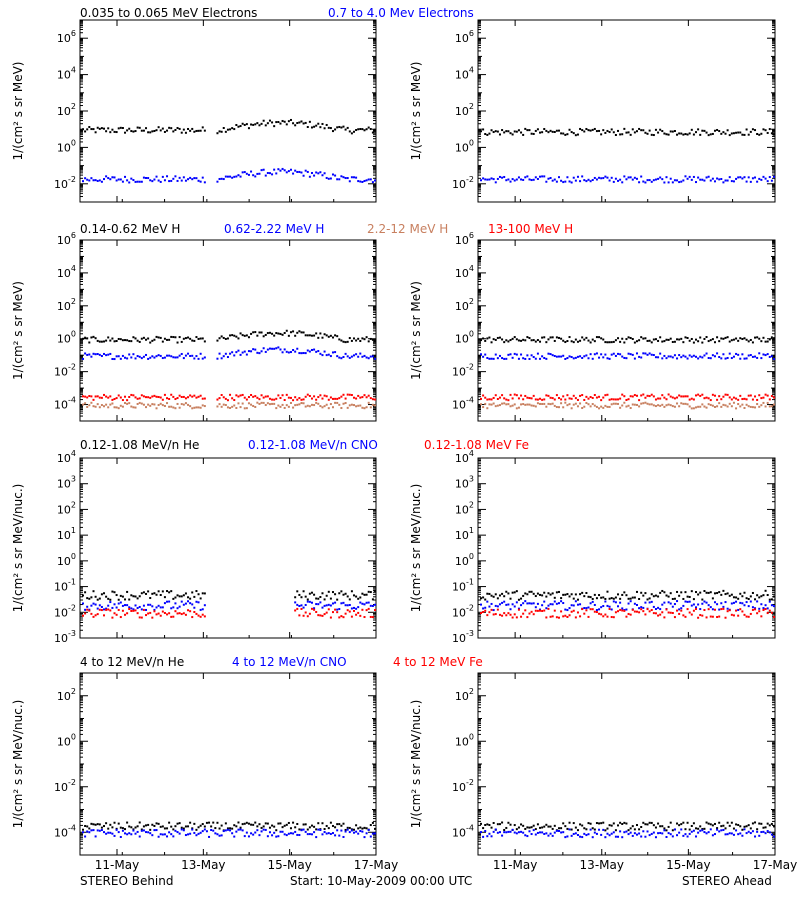 The image size is (800, 900). Describe the element at coordinates (117, 865) in the screenshot. I see `x-tick-label: 11-May` at that location.